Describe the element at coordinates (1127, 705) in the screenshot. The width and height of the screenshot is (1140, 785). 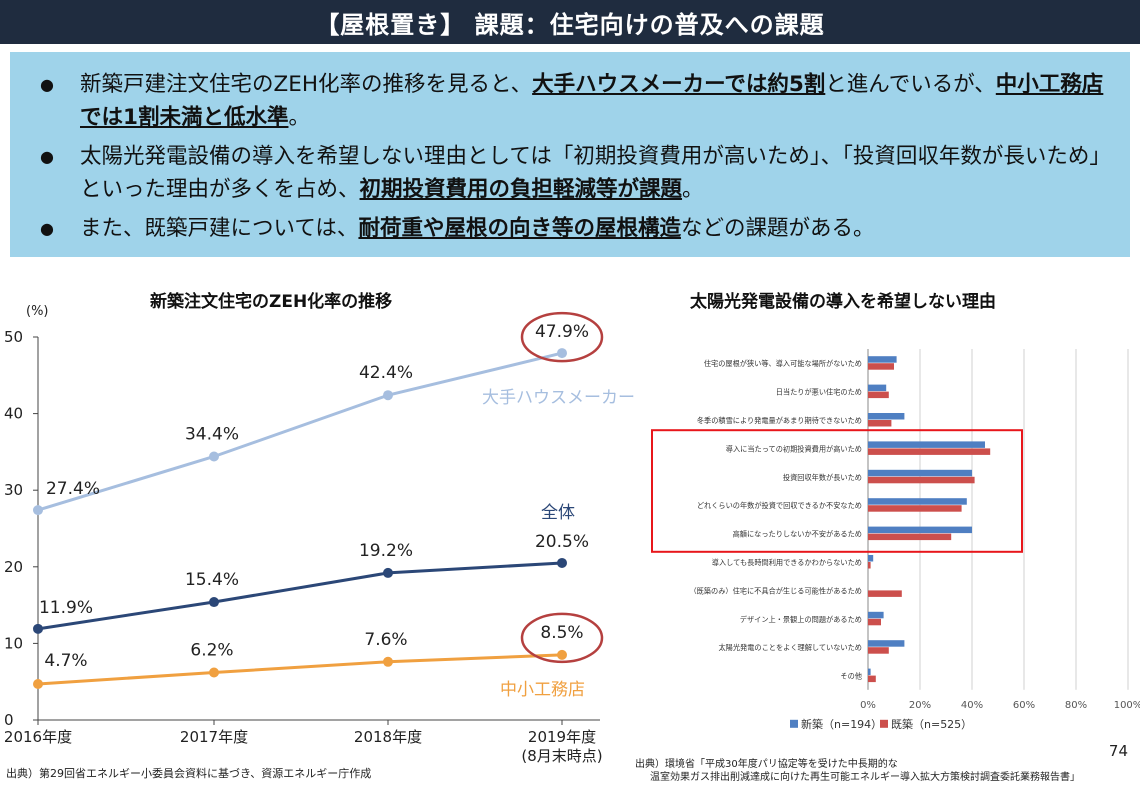
I see `x-tick-label: 100%` at that location.